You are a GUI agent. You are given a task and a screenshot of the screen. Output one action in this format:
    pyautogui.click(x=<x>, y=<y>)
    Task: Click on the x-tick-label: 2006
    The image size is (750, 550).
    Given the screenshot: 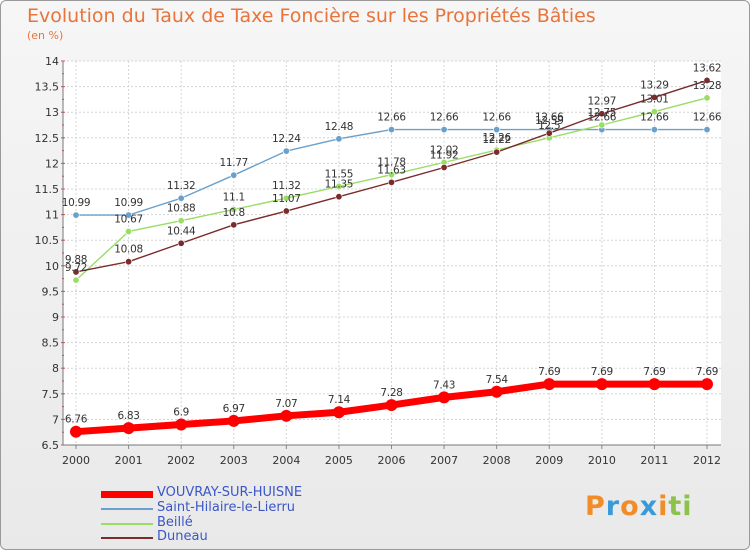 What is the action you would take?
    pyautogui.click(x=392, y=460)
    